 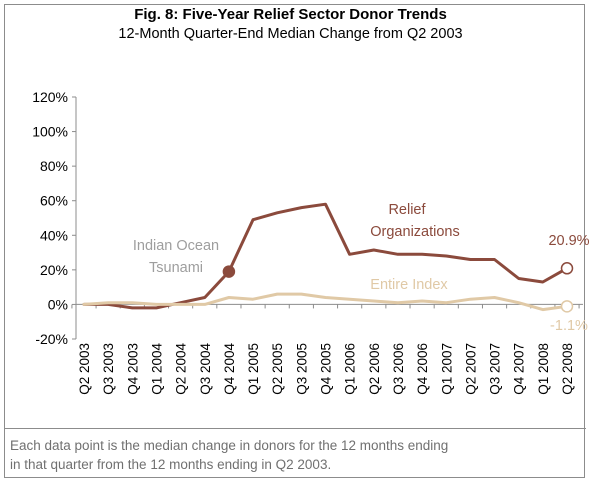 I want to click on y-tick-label: 80%, so click(x=54, y=166).